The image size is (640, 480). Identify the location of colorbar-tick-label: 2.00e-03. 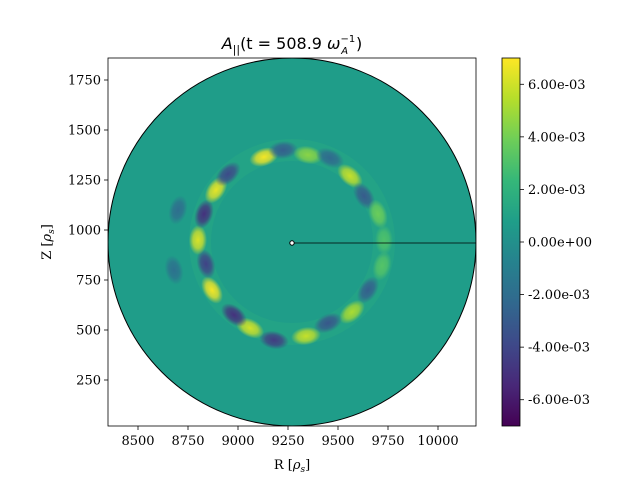
(557, 190).